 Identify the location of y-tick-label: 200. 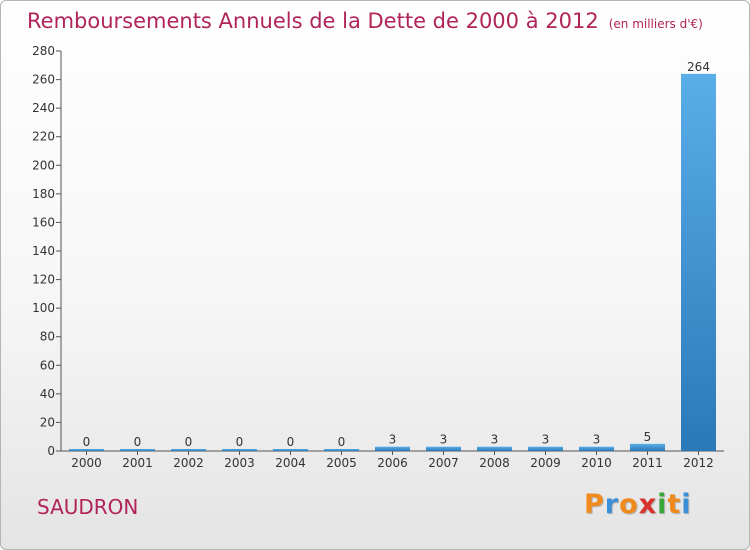
(43, 165).